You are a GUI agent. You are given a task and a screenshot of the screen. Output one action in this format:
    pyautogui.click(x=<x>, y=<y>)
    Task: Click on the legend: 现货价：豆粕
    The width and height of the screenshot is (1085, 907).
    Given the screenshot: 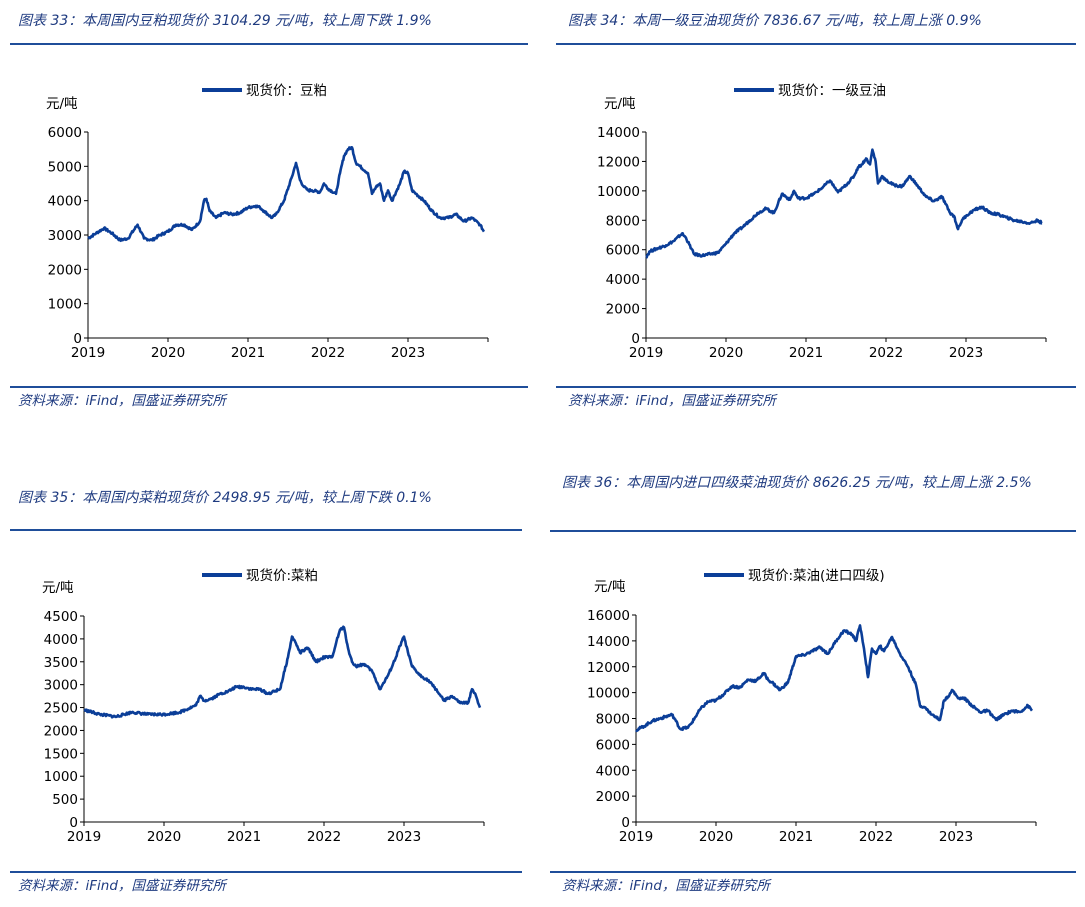 What is the action you would take?
    pyautogui.click(x=264, y=90)
    